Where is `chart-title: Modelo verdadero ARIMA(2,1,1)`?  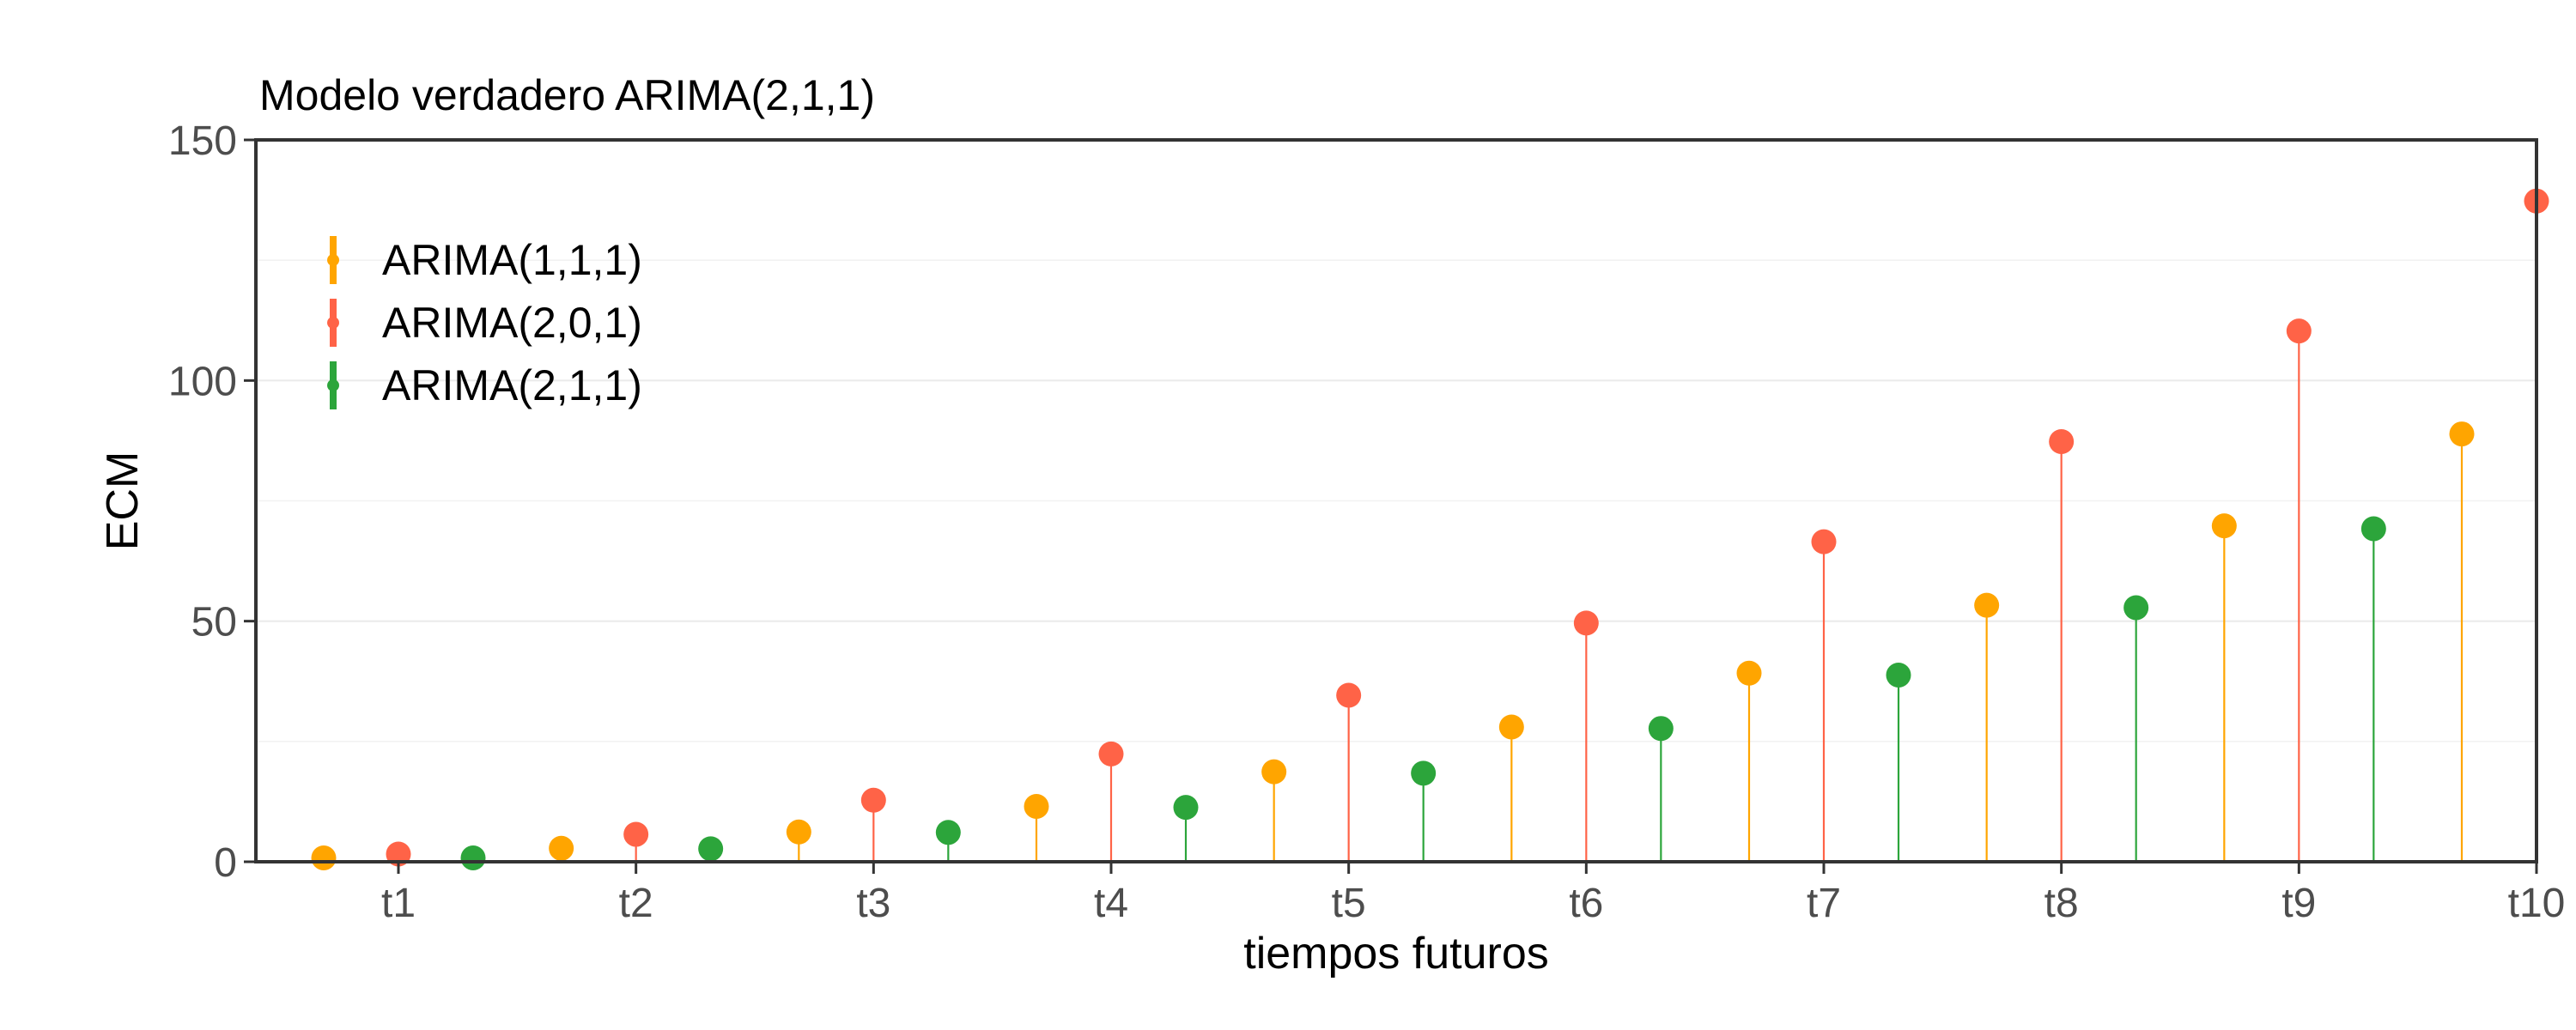
chart-title: Modelo verdadero ARIMA(2,1,1) is located at coordinates (567, 95).